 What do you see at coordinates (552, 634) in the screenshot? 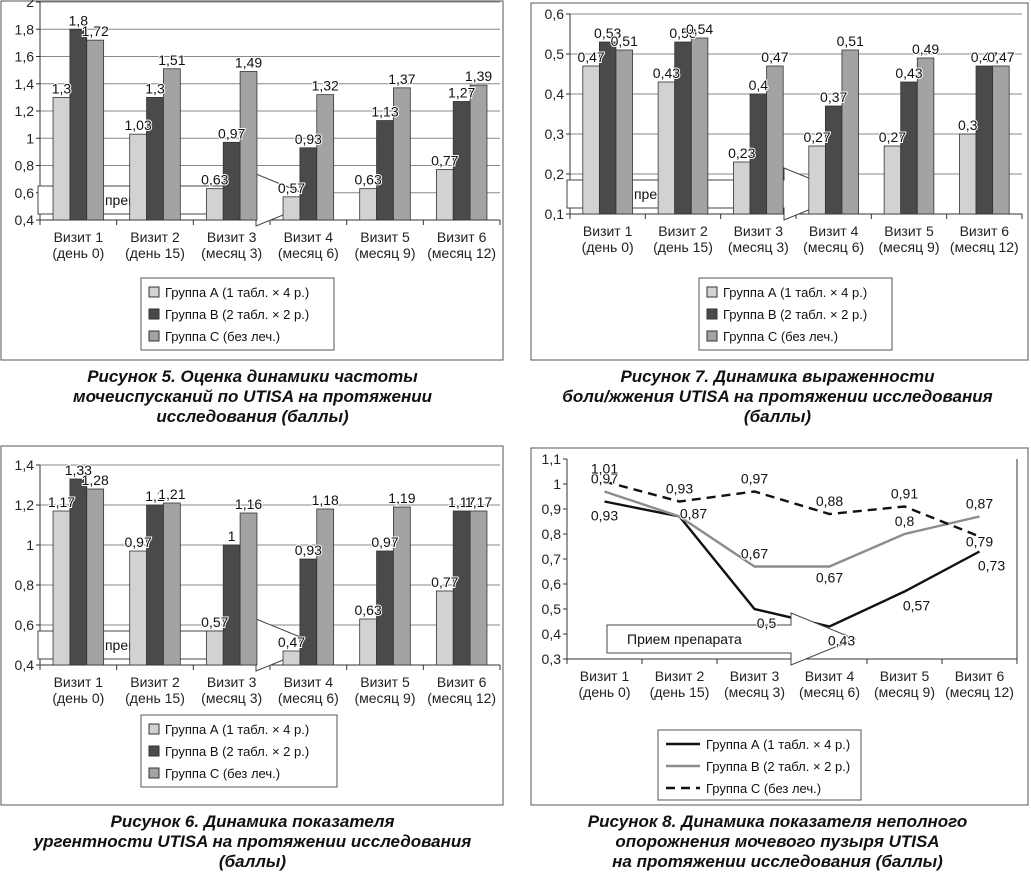
I see `y-tick-label: 0,4` at bounding box center [552, 634].